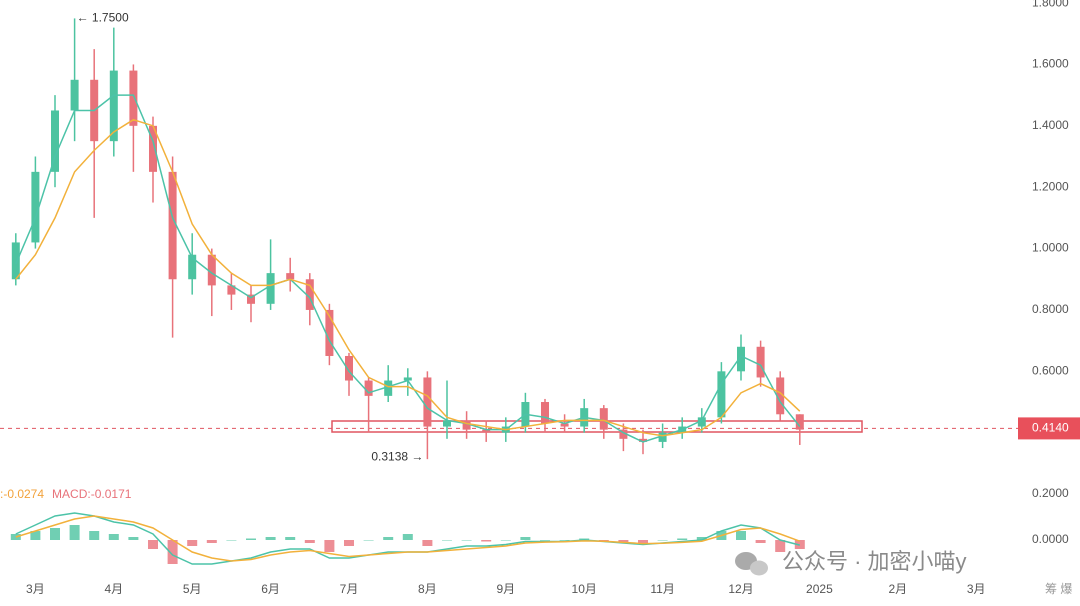 Image resolution: width=1080 pixels, height=606 pixels. What do you see at coordinates (427, 589) in the screenshot?
I see `x-tick-label: 8月` at bounding box center [427, 589].